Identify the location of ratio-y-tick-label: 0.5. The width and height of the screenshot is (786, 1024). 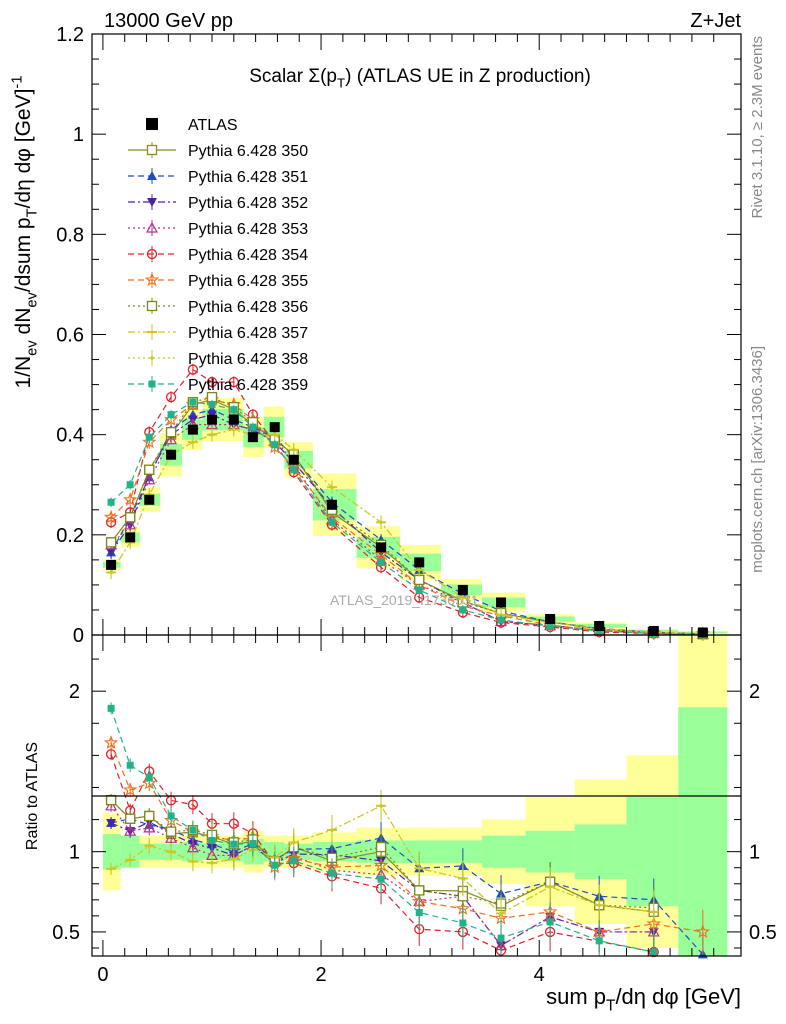
(66, 933).